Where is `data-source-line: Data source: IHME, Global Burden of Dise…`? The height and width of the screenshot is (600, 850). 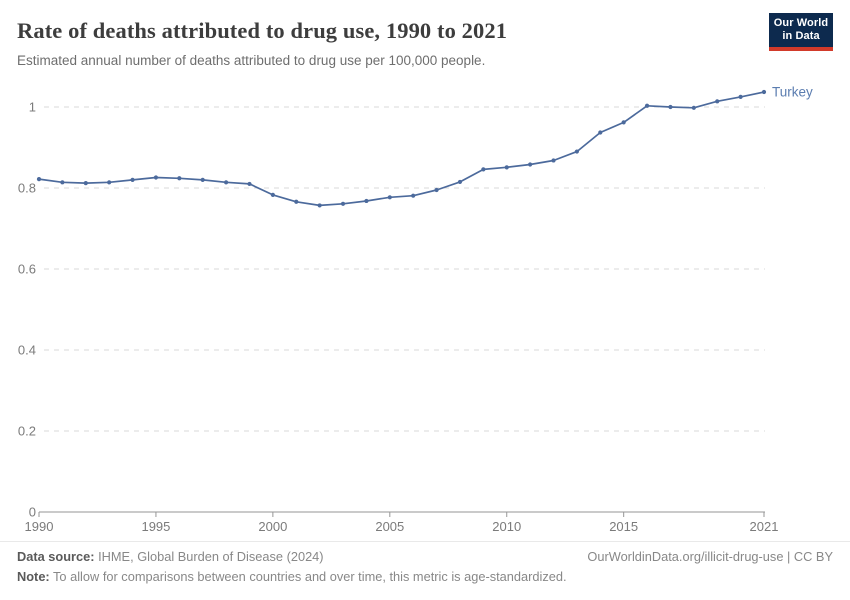 data-source-line: Data source: IHME, Global Burden of Dise… is located at coordinates (170, 556).